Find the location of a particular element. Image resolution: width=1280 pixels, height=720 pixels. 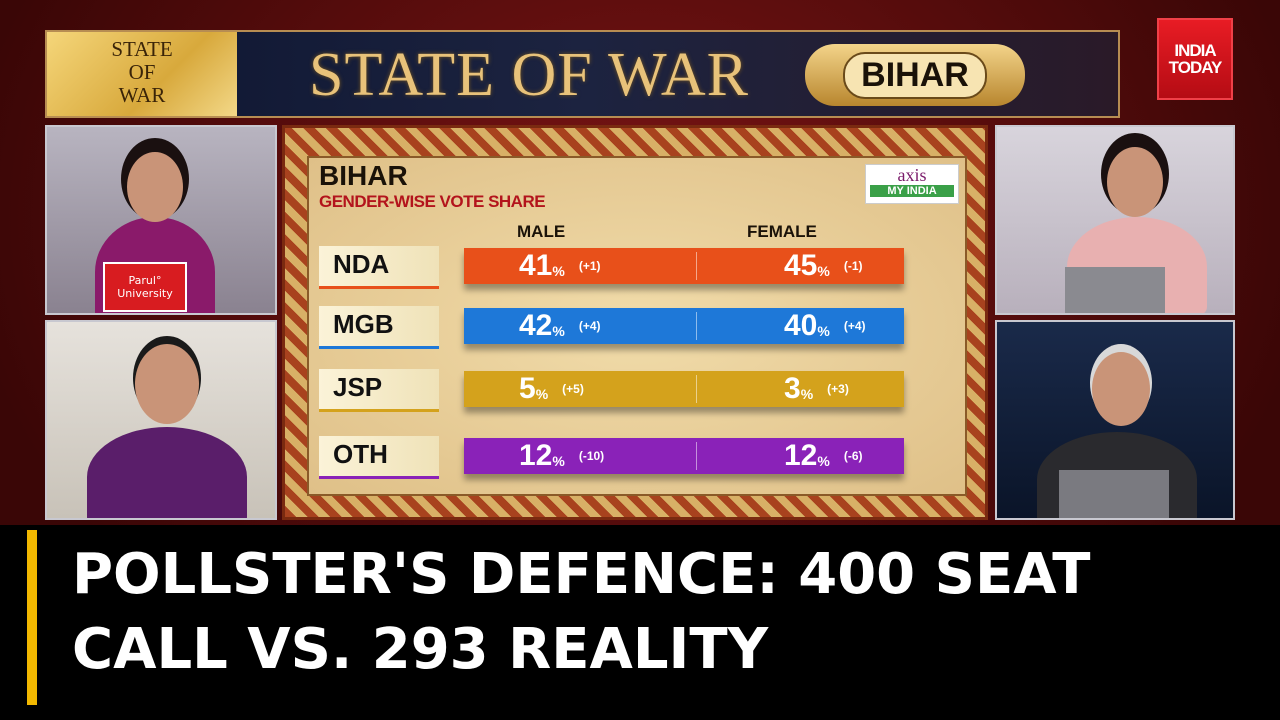

party-label: OTH is located at coordinates (379, 457).